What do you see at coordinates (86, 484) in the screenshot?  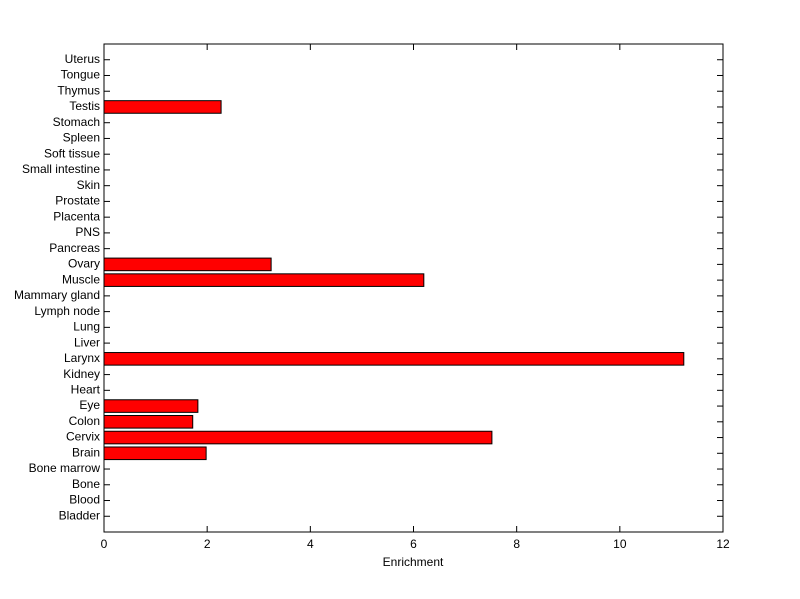 I see `y-tick-label: Bone` at bounding box center [86, 484].